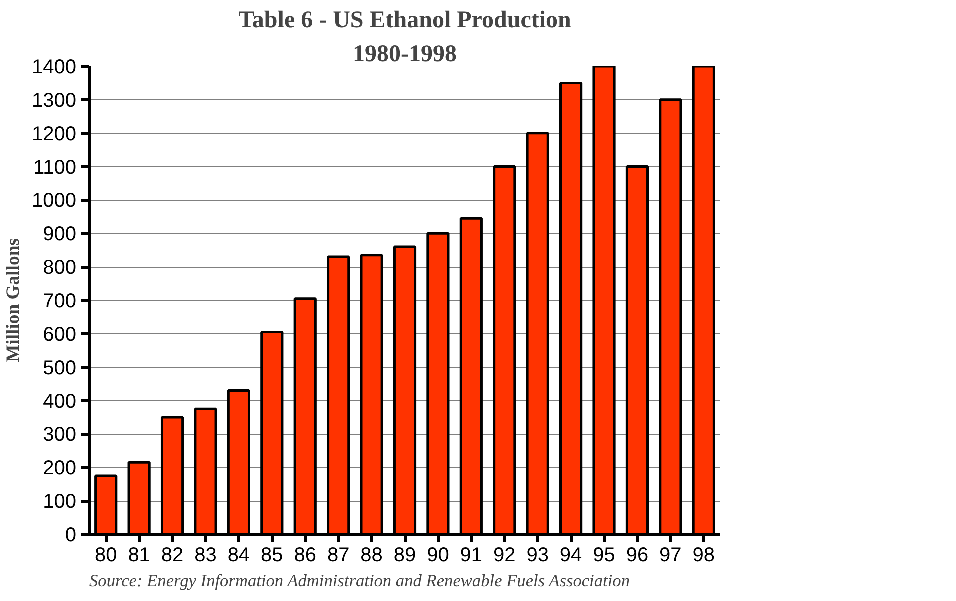 This screenshot has height=601, width=956. I want to click on y-tick-label: 100, so click(60, 502).